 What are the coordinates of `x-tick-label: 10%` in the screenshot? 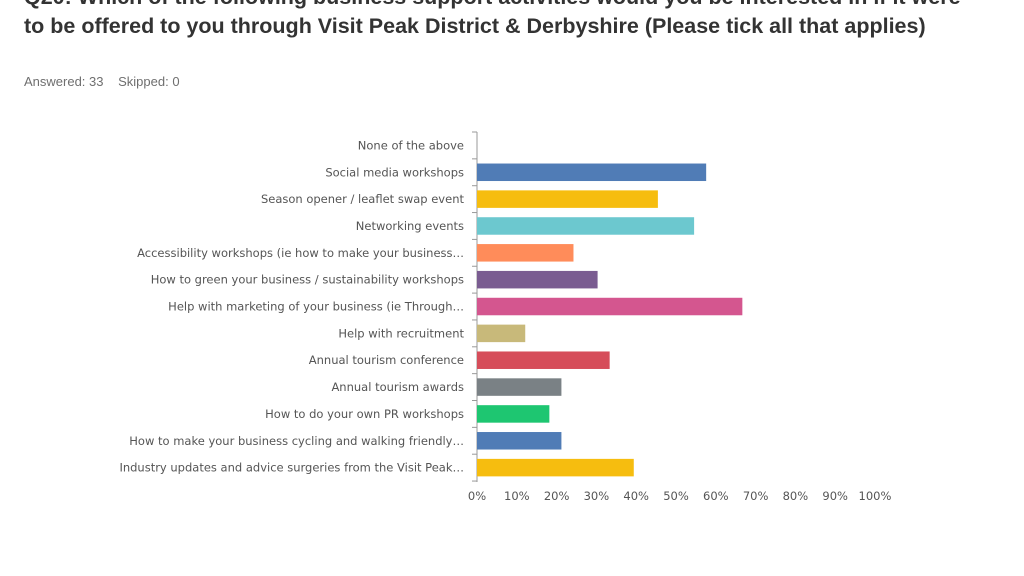 It's located at (517, 496).